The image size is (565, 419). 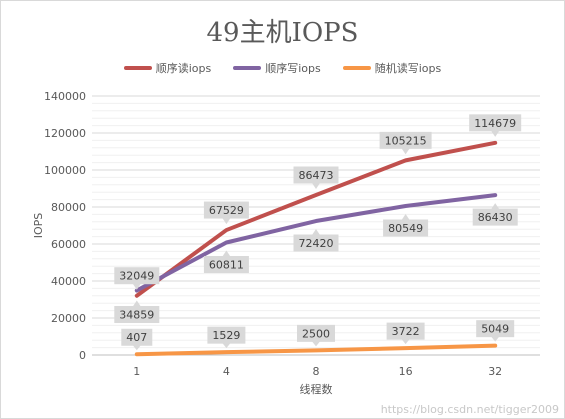 I want to click on data-label-text: 1529, so click(x=226, y=335).